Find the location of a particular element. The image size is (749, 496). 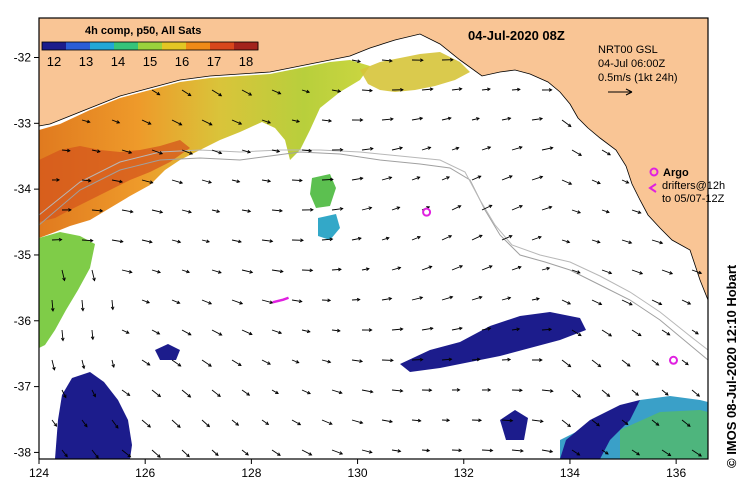

current-scale-arrowhead is located at coordinates (629, 92).